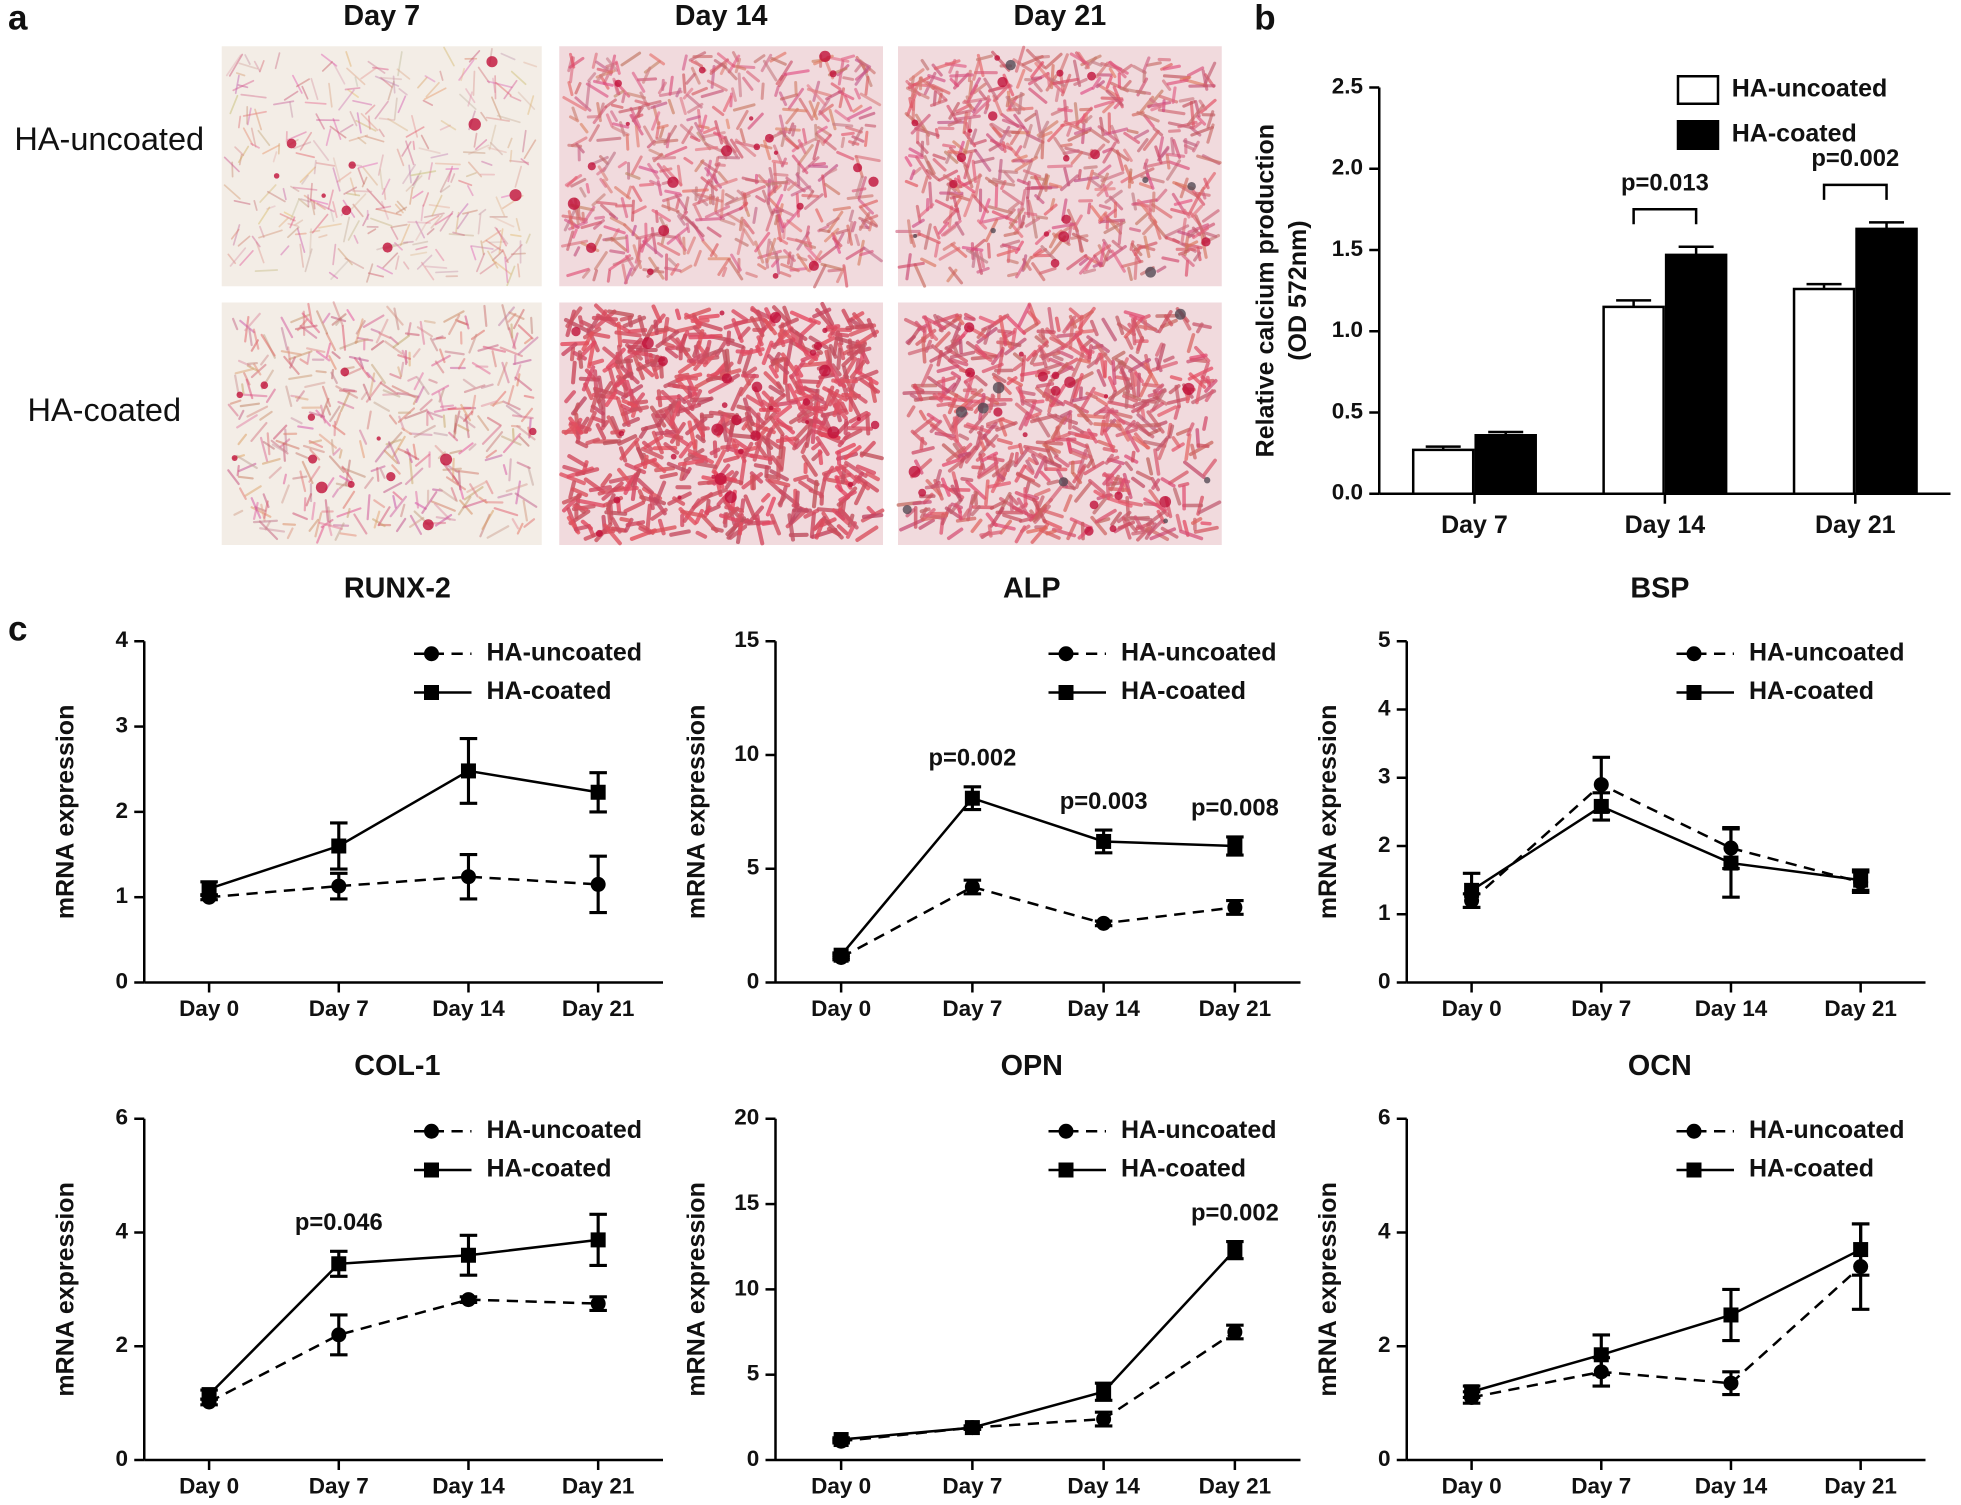 The width and height of the screenshot is (1961, 1505). Describe the element at coordinates (1731, 1485) in the screenshot. I see `x-tick-label: Day 14` at that location.